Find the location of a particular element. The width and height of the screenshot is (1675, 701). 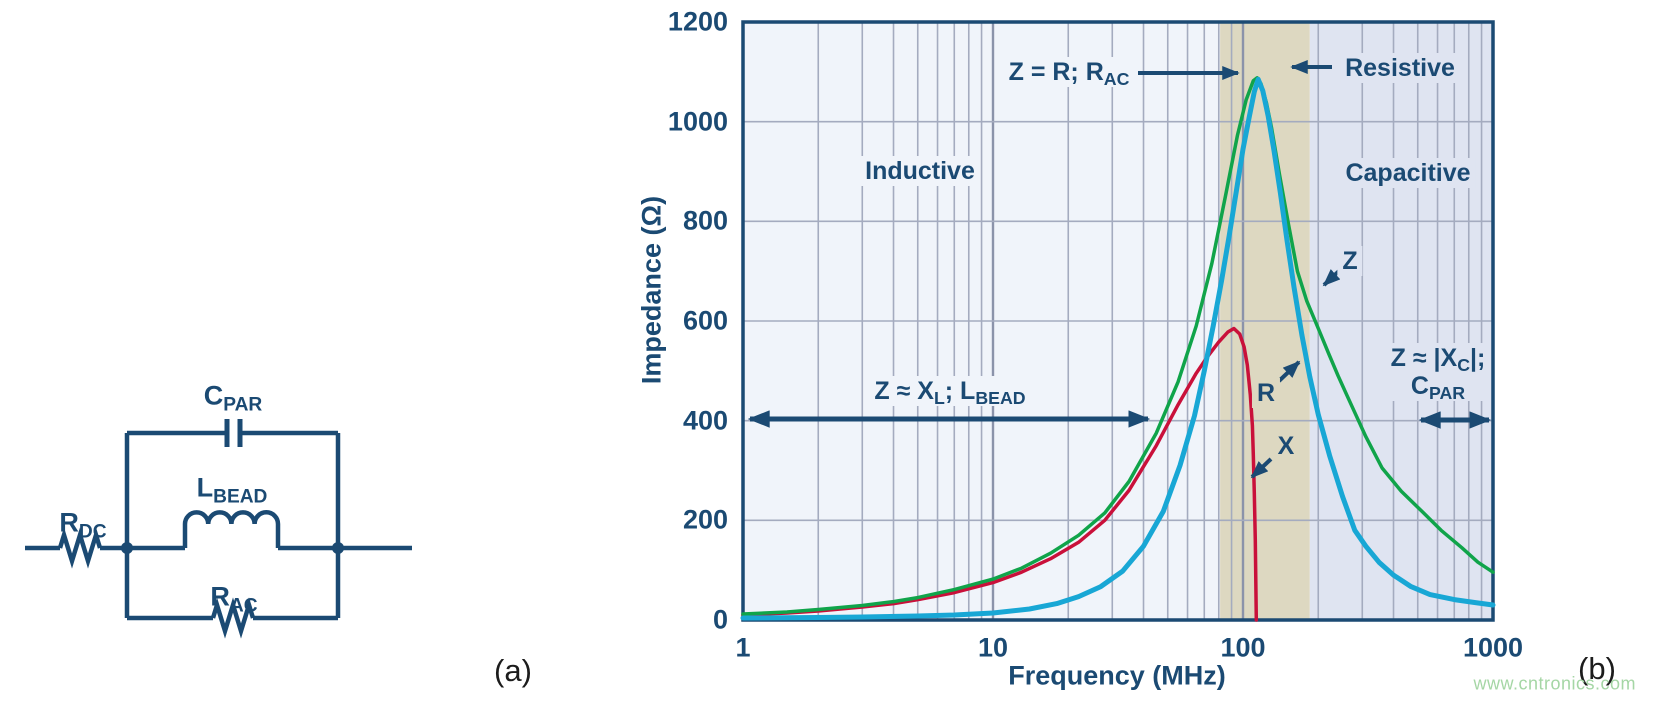

z-equals-r-label: Z = R; RAC is located at coordinates (1069, 73).